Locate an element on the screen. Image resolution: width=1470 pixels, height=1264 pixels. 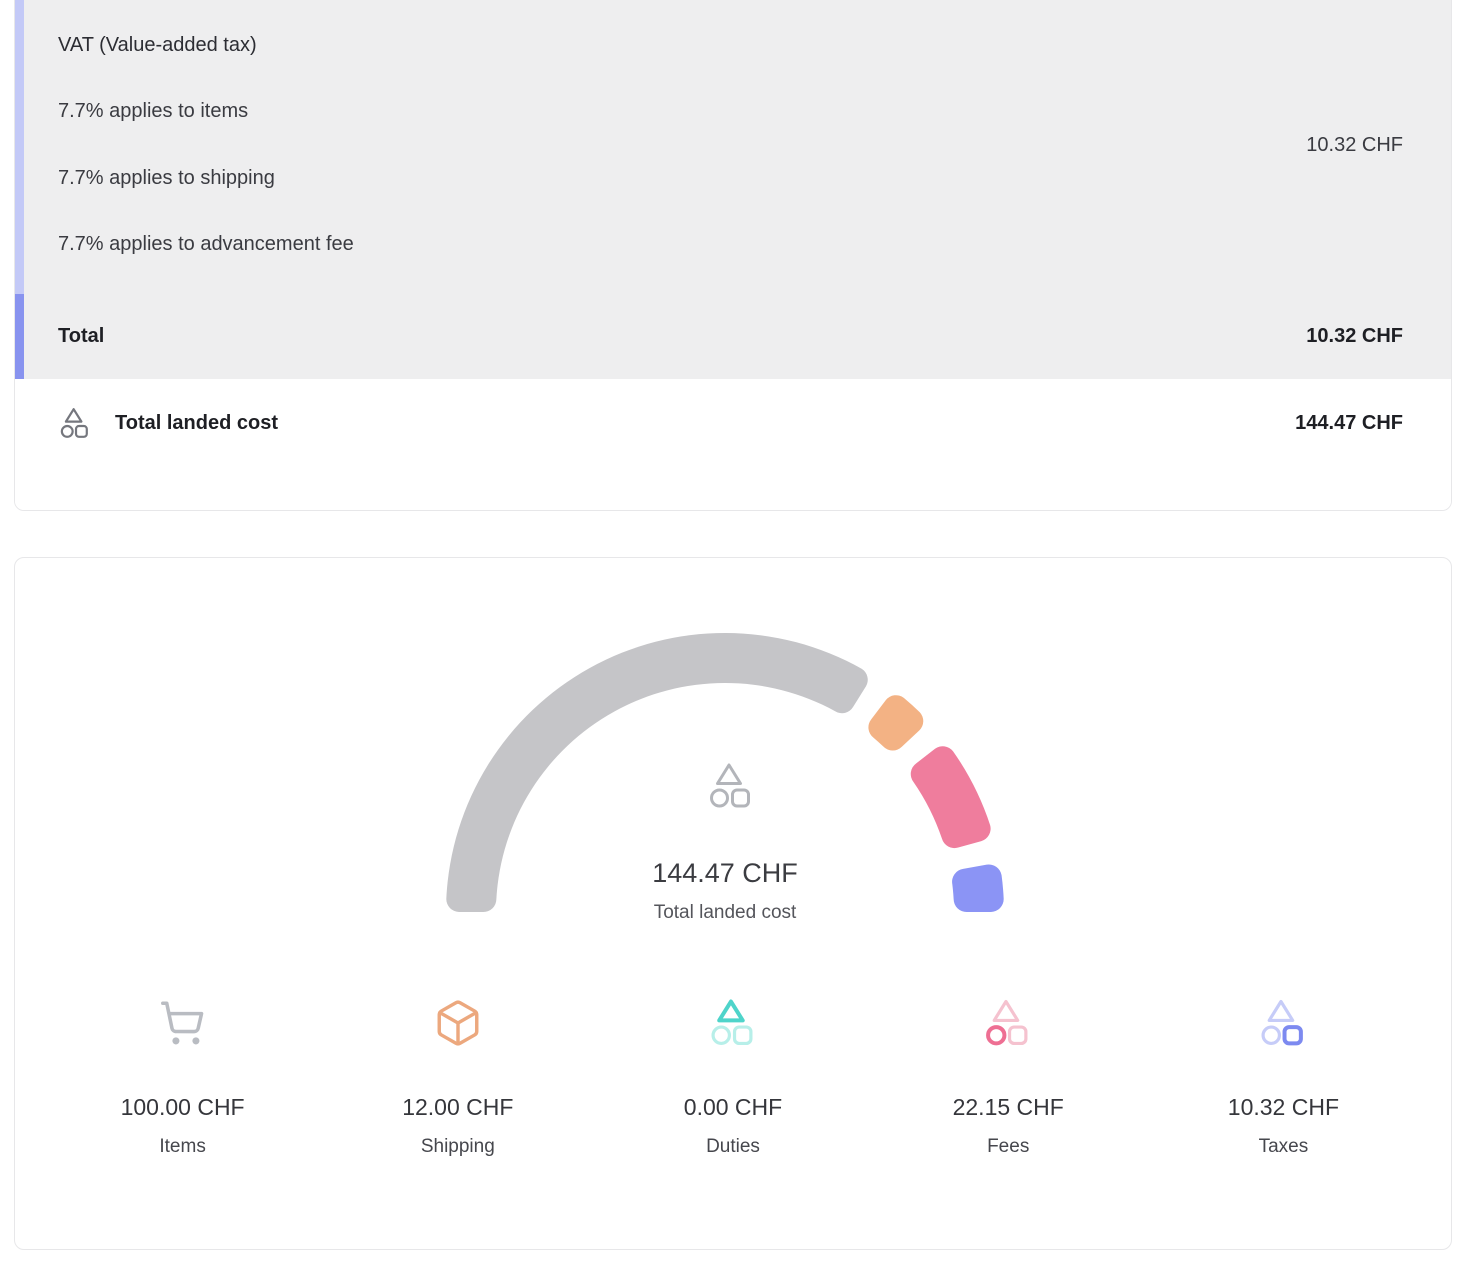
legend-item-items: 100.00 CHF Items is located at coordinates (182, 1078).